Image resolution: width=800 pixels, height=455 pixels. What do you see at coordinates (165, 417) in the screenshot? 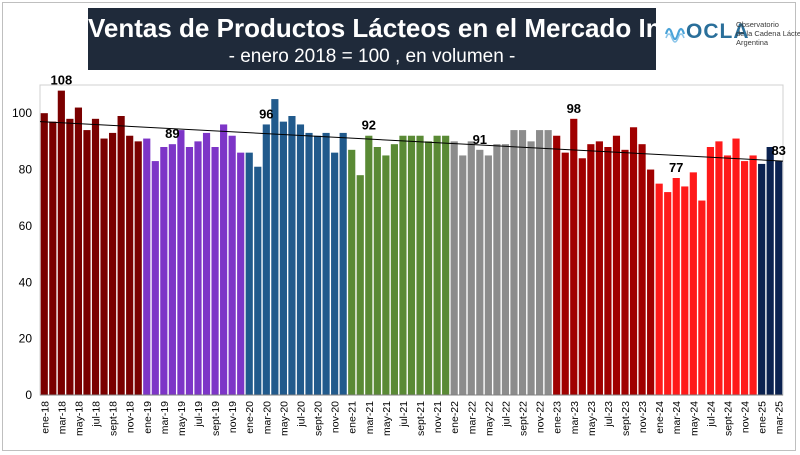
I see `x-tick-label: mar-19` at bounding box center [165, 417].